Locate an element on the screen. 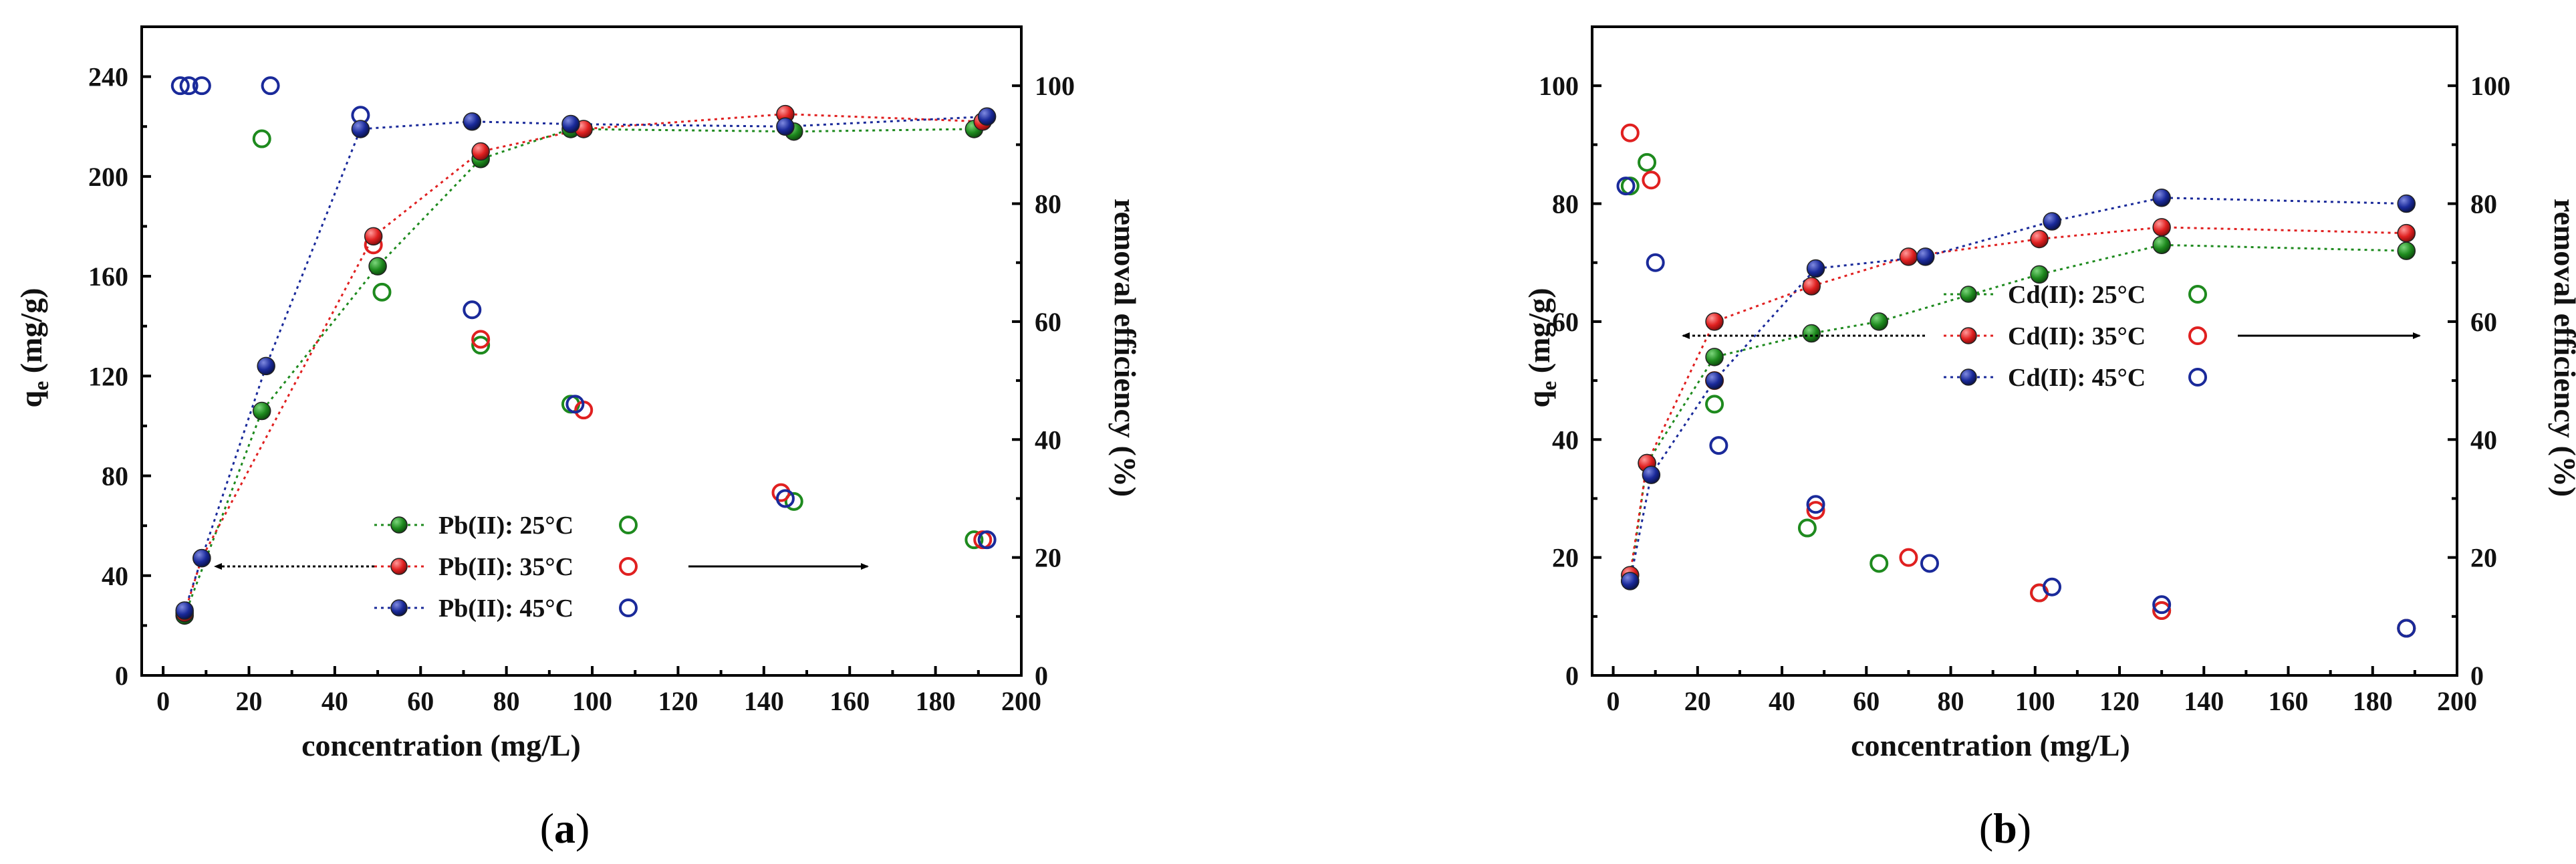  panel-b-y2-tick-label: 80 is located at coordinates (2483, 204).